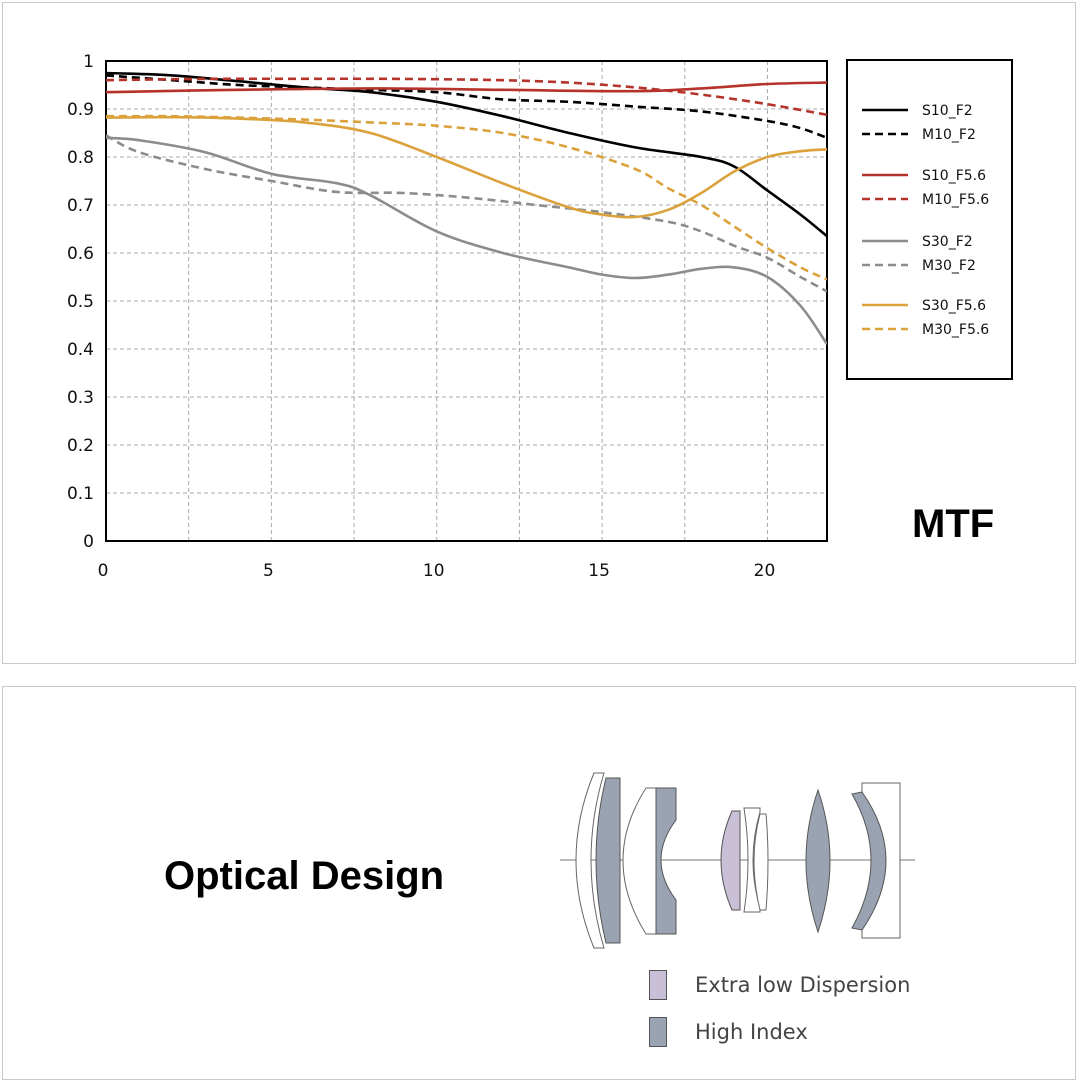 Image resolution: width=1080 pixels, height=1083 pixels. I want to click on legend-label-extra-low-dispersion: Extra low Dispersion, so click(803, 985).